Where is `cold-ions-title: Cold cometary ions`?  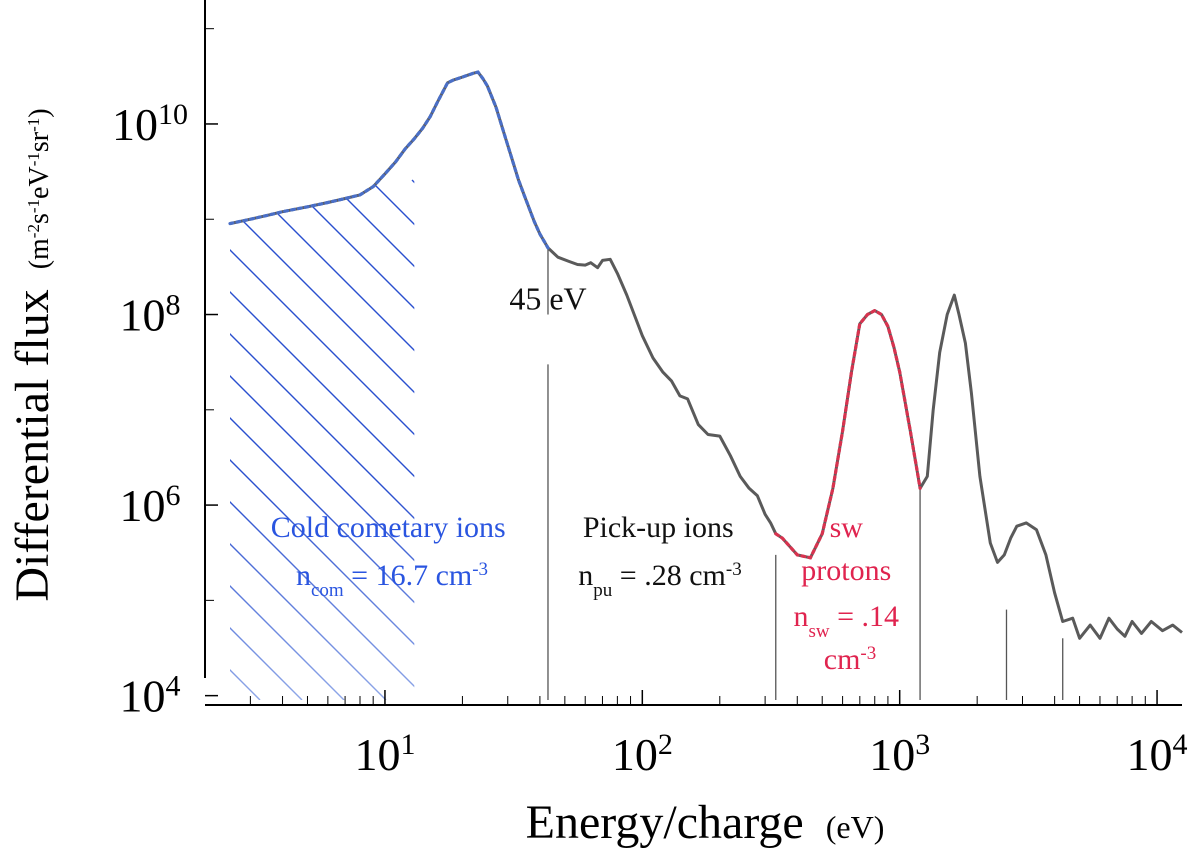
cold-ions-title: Cold cometary ions is located at coordinates (388, 527).